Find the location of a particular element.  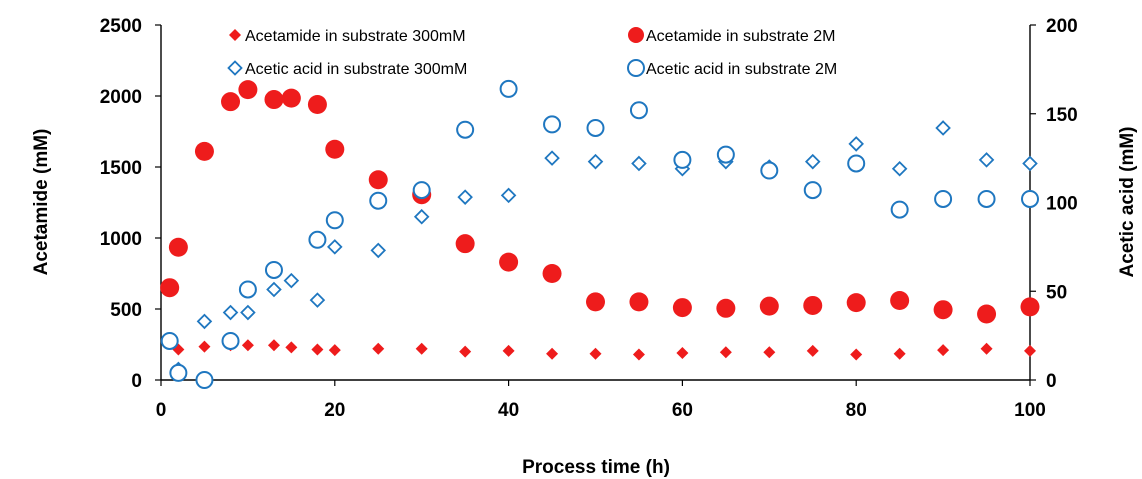

x-tick-label: 20 is located at coordinates (334, 410).